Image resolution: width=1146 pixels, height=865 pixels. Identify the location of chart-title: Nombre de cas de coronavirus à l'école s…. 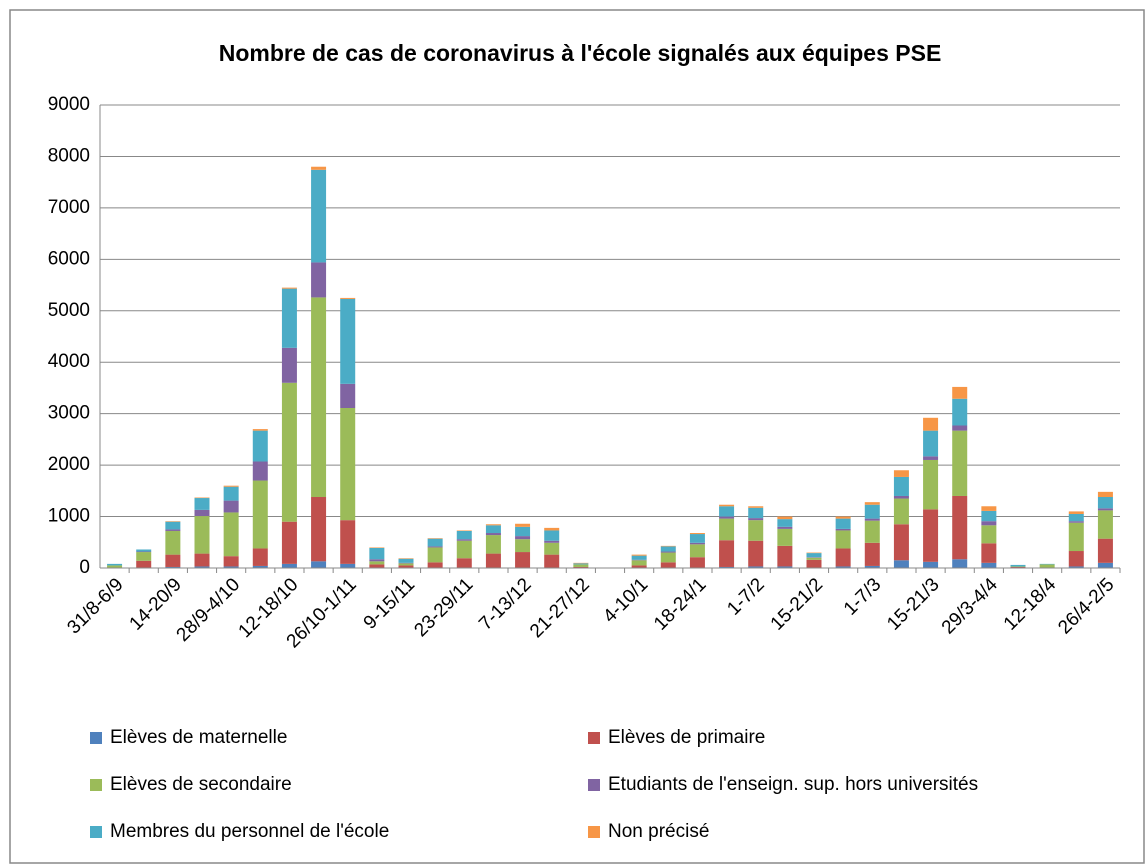
(580, 53).